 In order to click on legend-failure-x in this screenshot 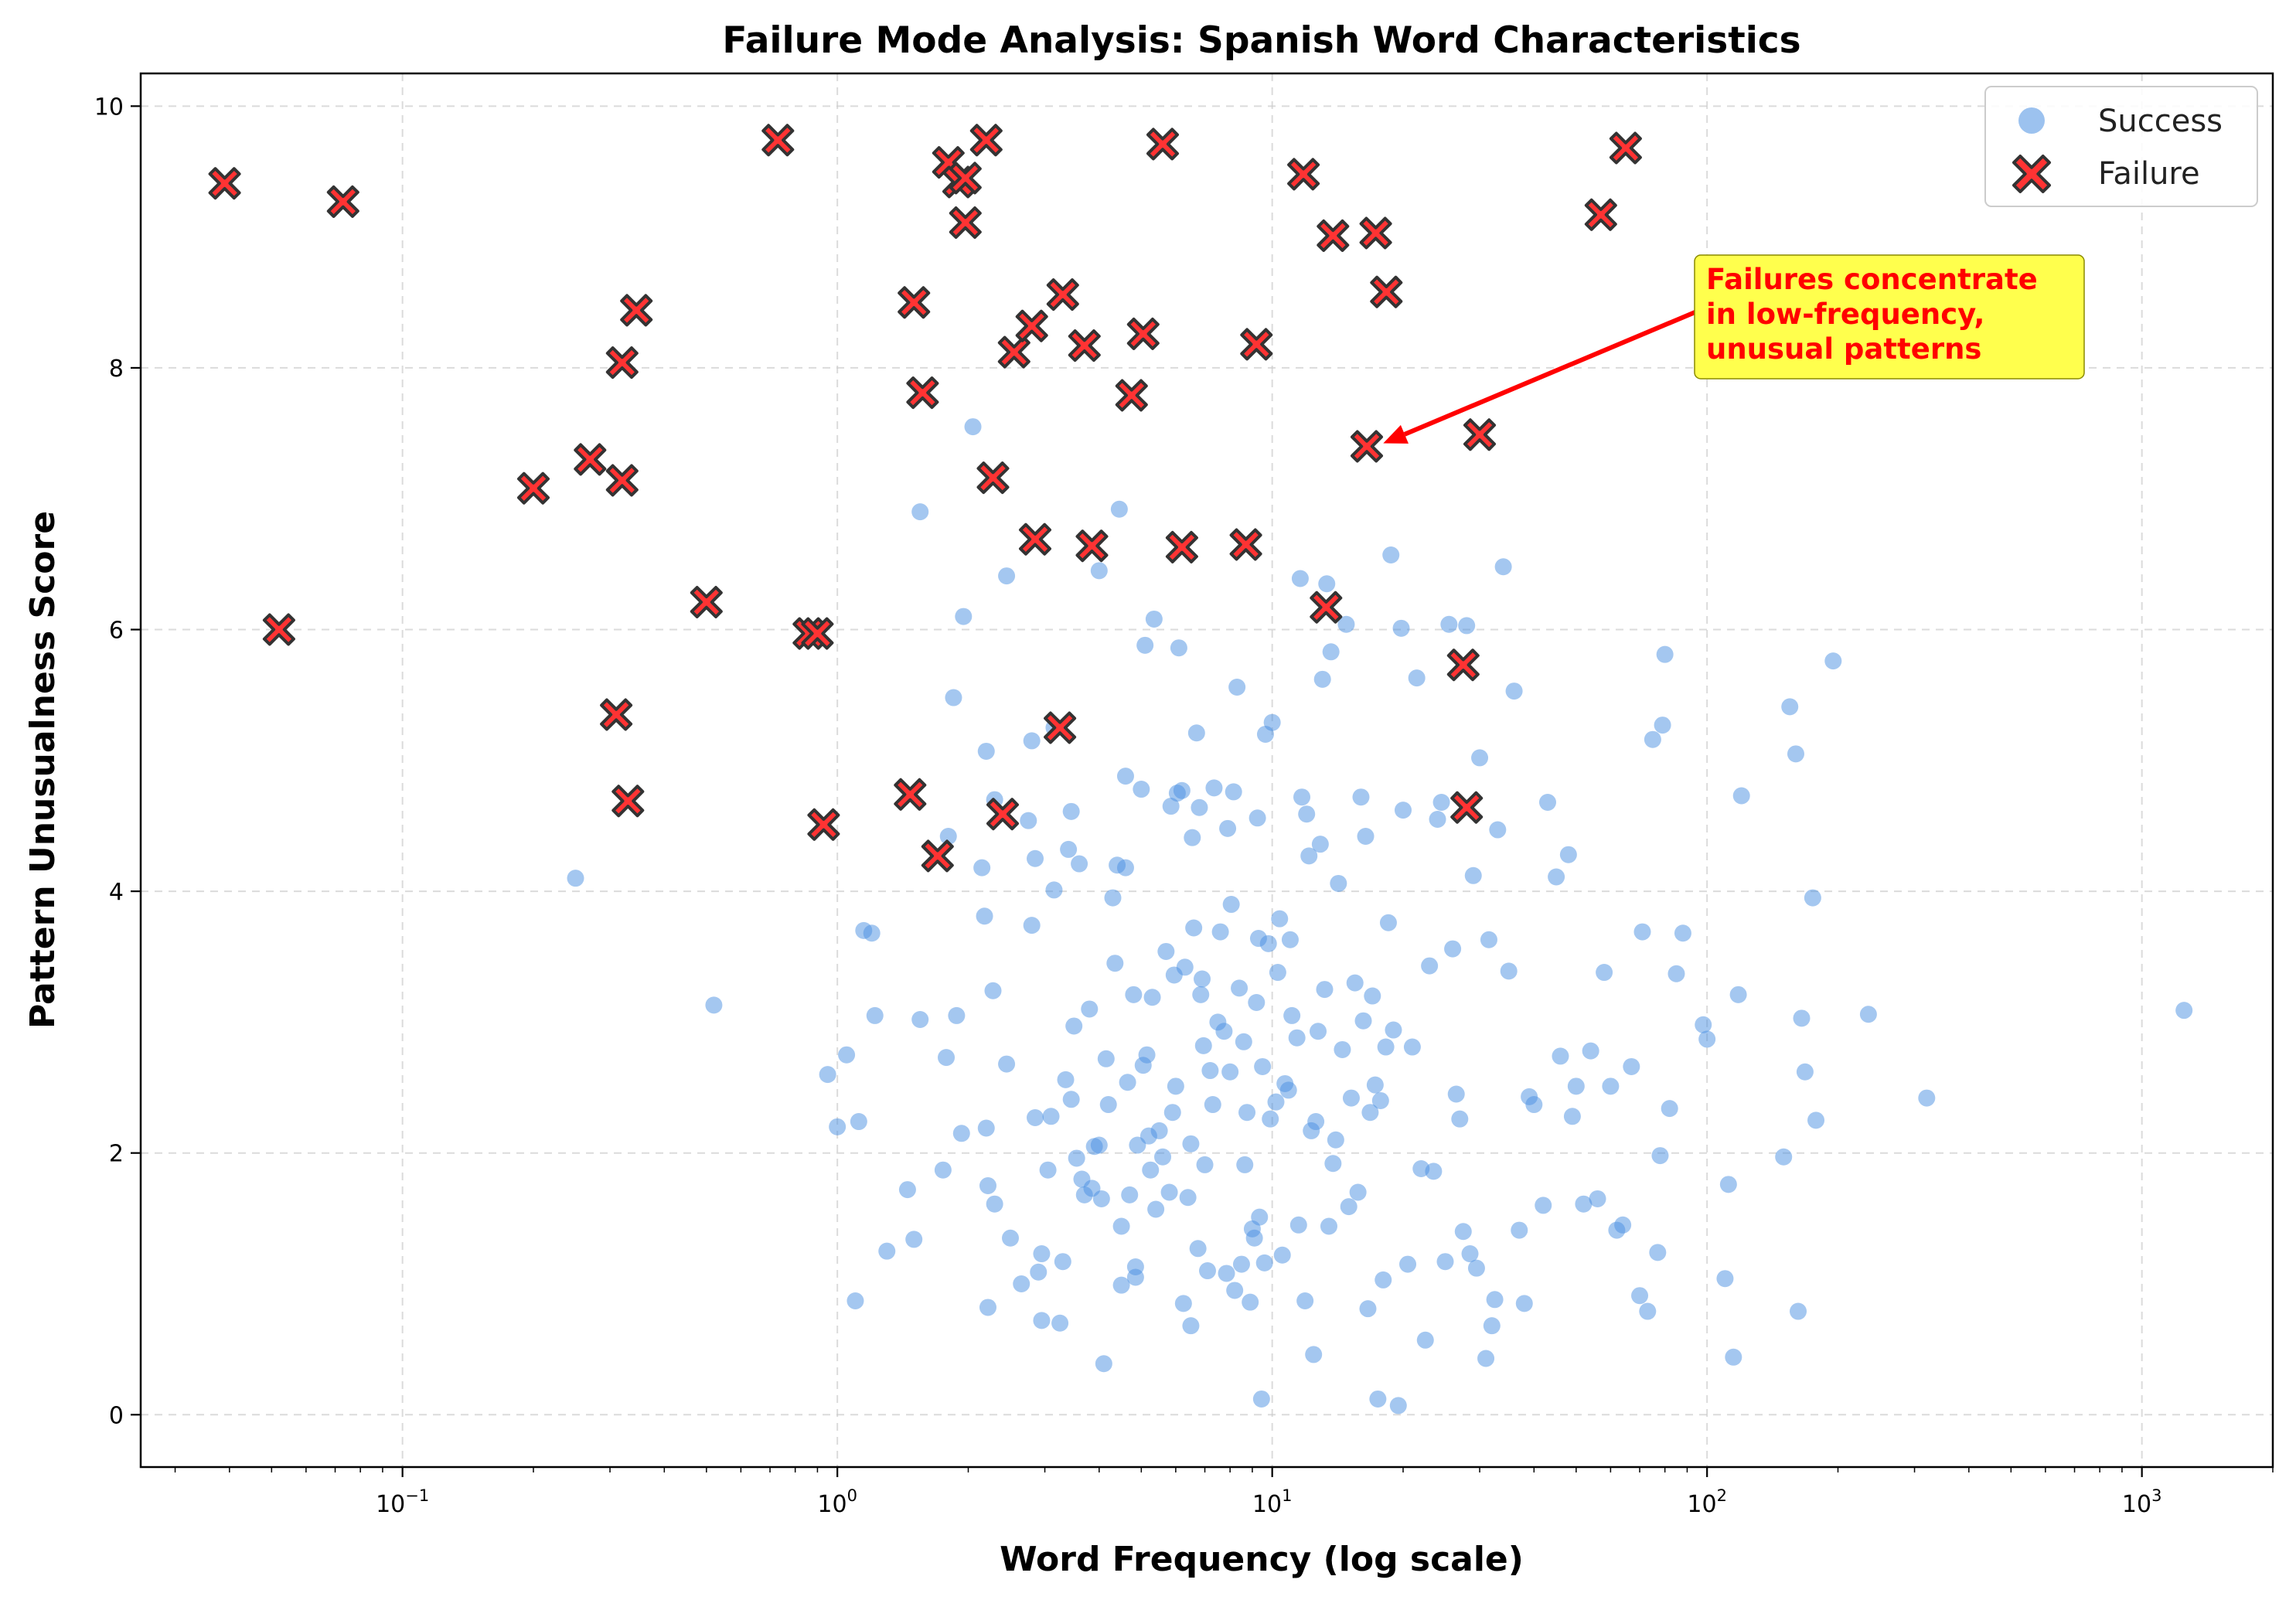, I will do `click(2031, 174)`.